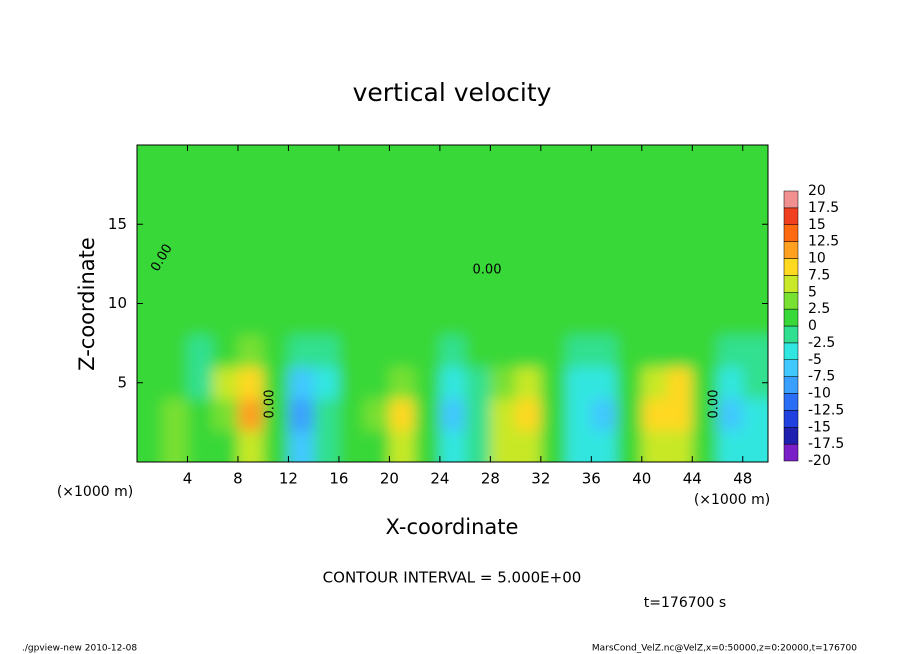  Describe the element at coordinates (823, 208) in the screenshot. I see `colorbar-label: 17.5` at that location.